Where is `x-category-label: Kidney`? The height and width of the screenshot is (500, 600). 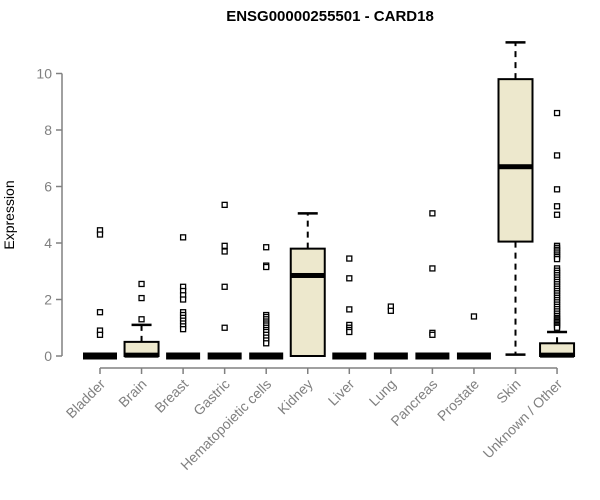 x-category-label: Kidney is located at coordinates (295, 397).